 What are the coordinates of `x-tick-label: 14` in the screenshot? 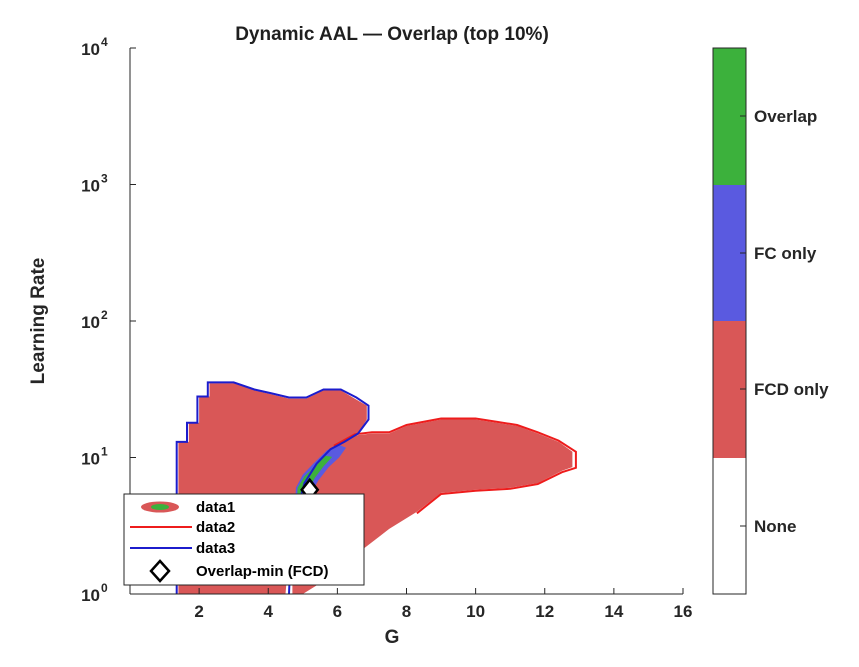 It's located at (613, 611).